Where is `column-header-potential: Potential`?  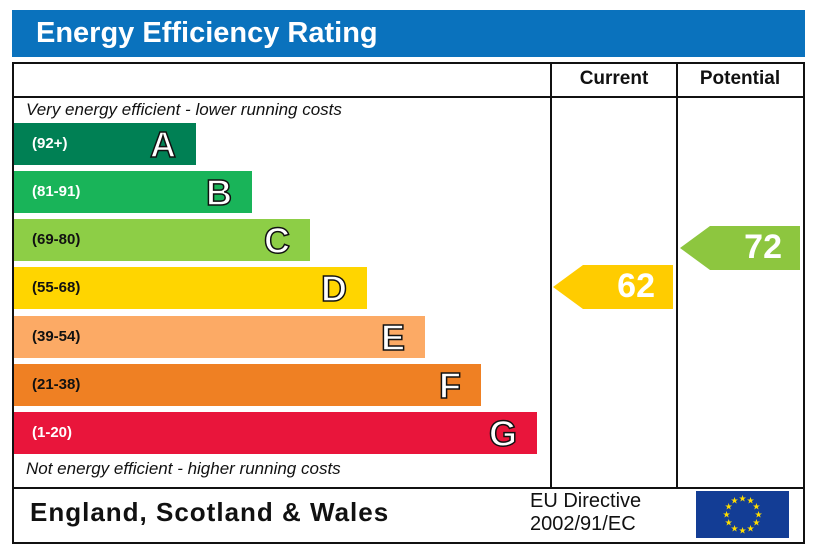
column-header-potential: Potential is located at coordinates (740, 78).